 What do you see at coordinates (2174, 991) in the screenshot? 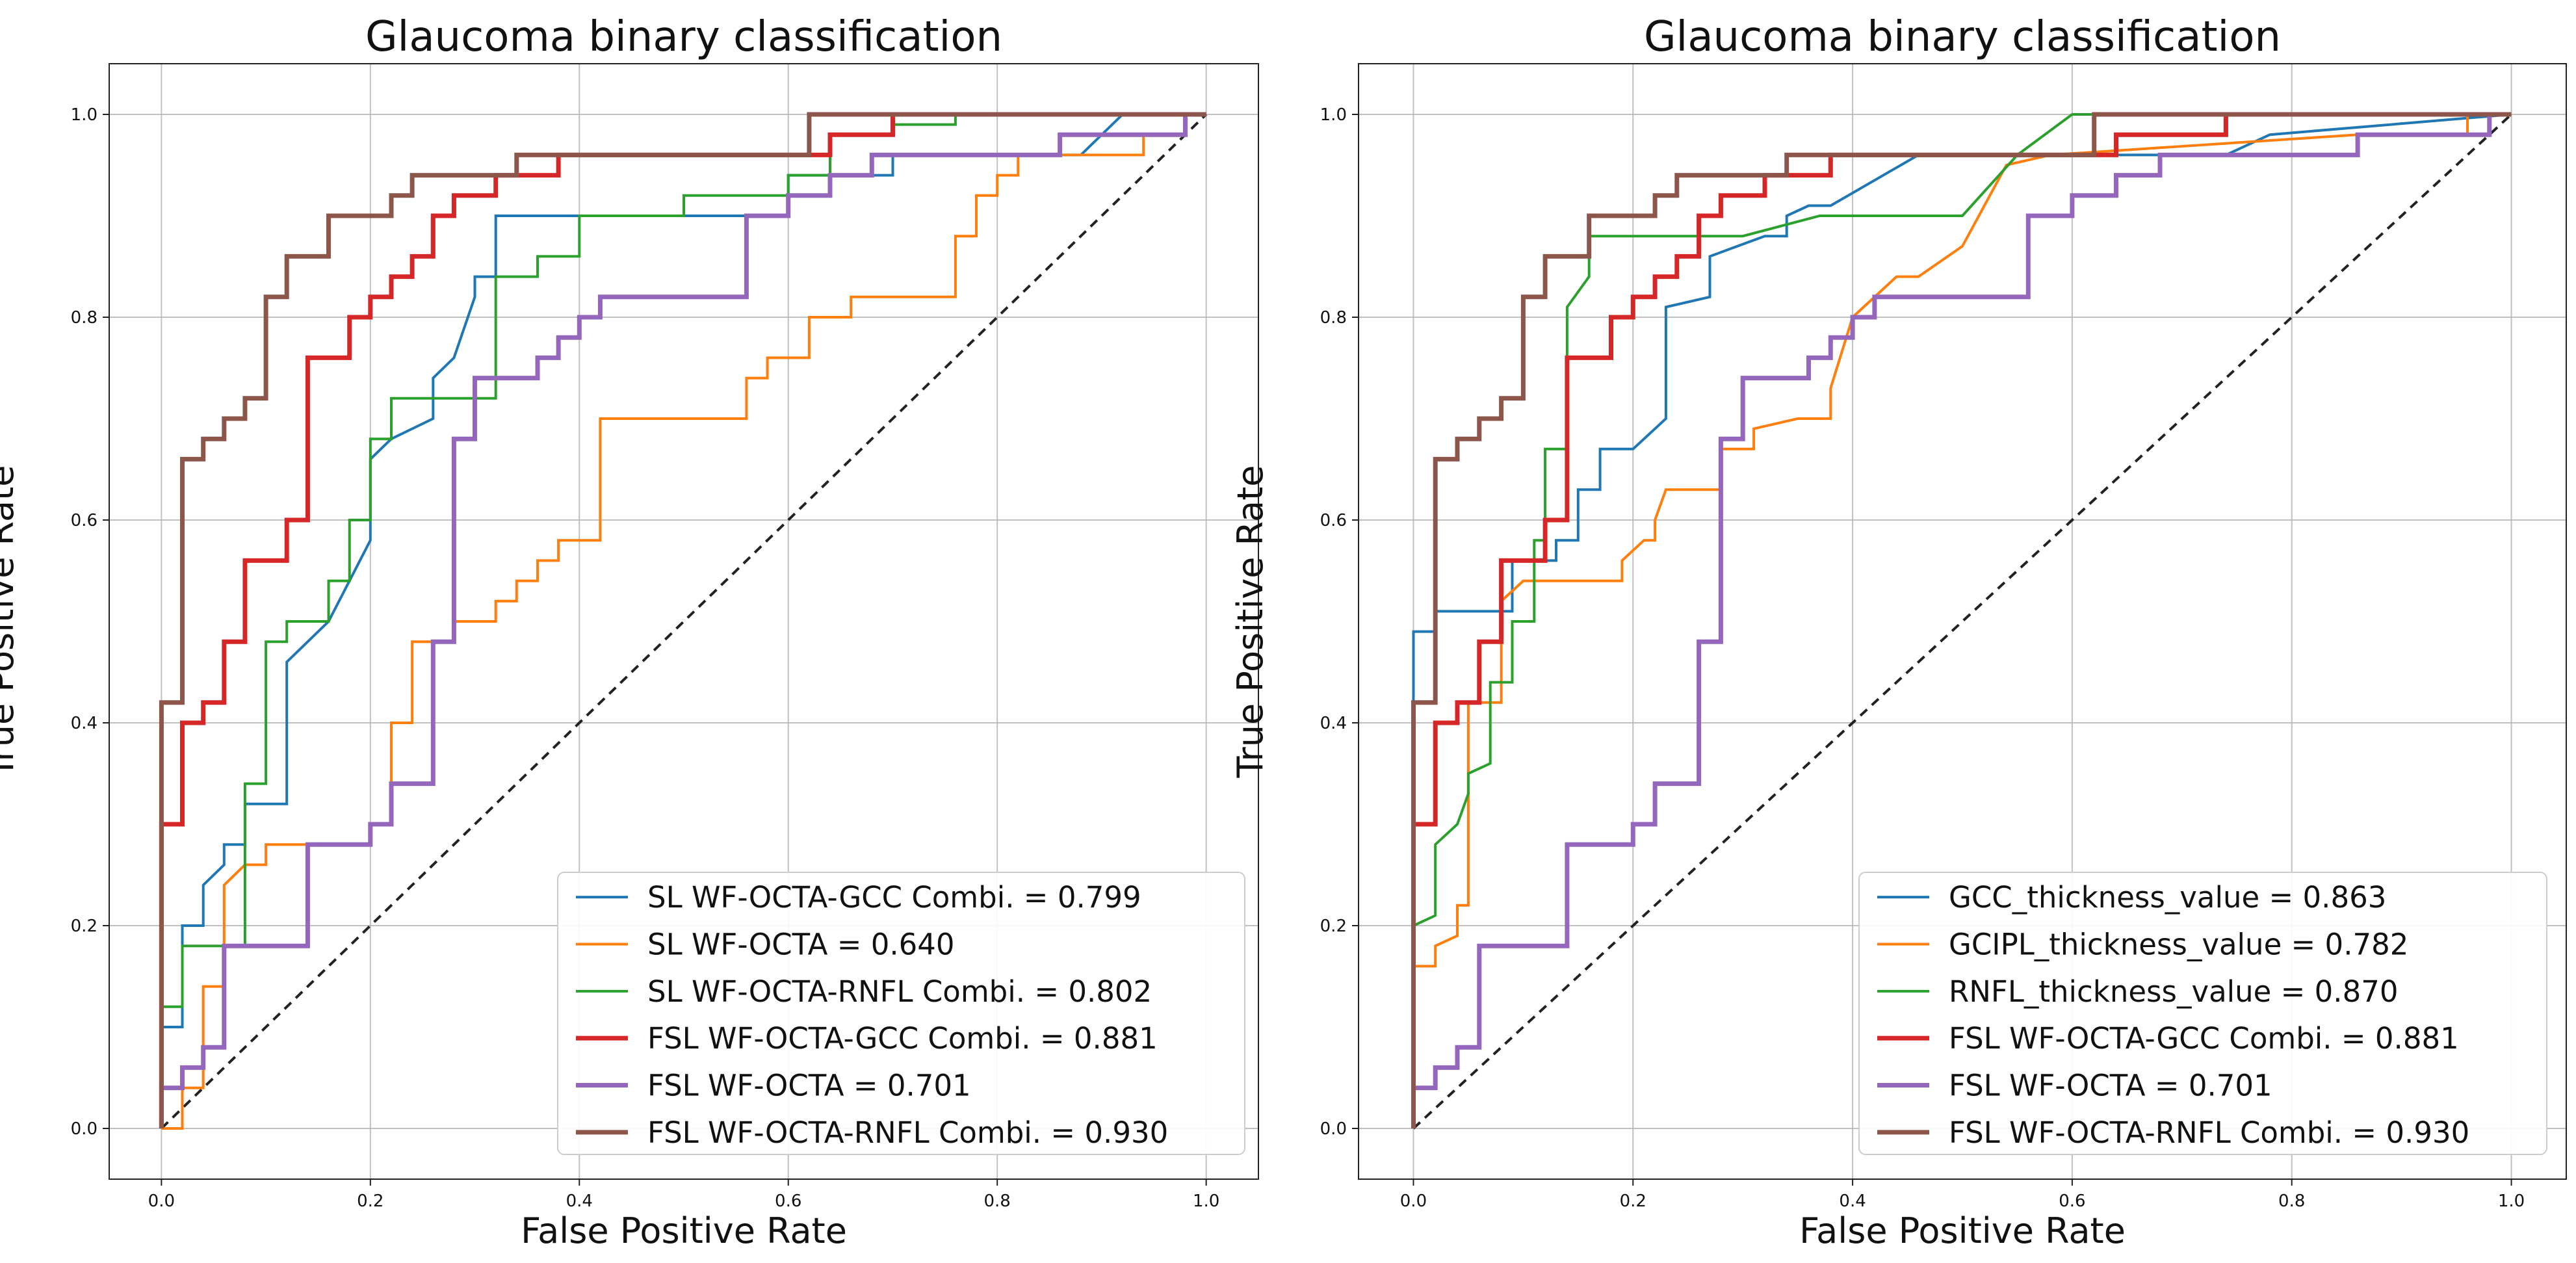
I see `legend-label: RNFL_thickness_value = 0.870` at bounding box center [2174, 991].